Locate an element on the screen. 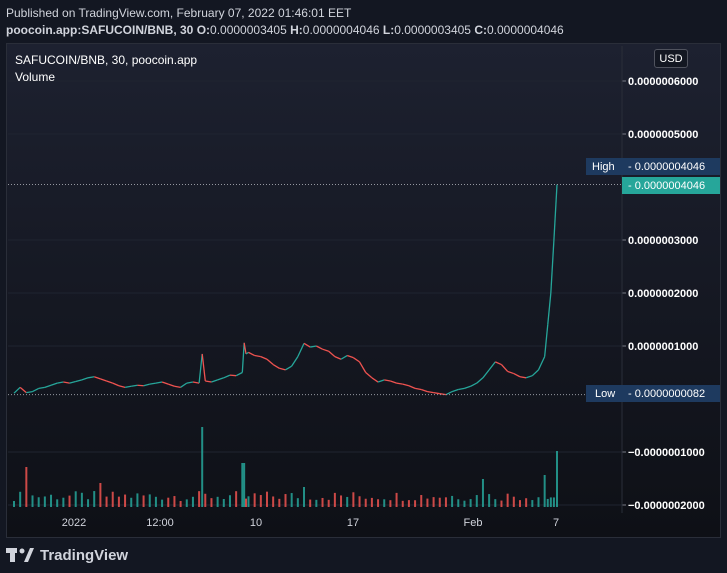  x-tick-label: 17 is located at coordinates (353, 523).